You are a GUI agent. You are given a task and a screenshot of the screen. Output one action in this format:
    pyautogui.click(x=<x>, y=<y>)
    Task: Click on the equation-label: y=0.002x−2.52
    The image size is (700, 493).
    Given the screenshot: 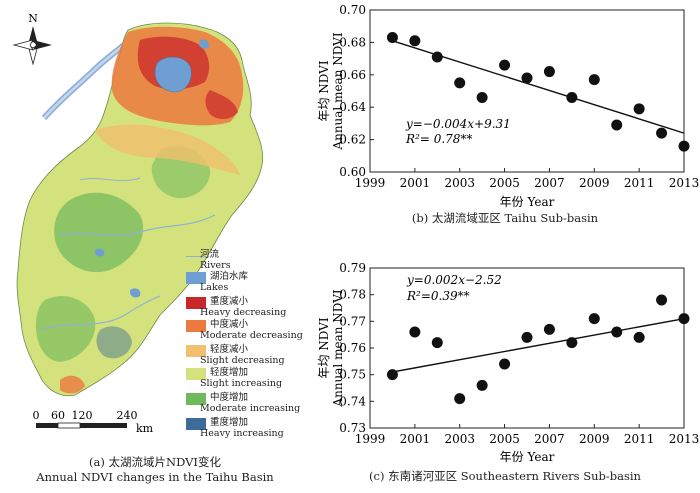 What is the action you would take?
    pyautogui.click(x=454, y=280)
    